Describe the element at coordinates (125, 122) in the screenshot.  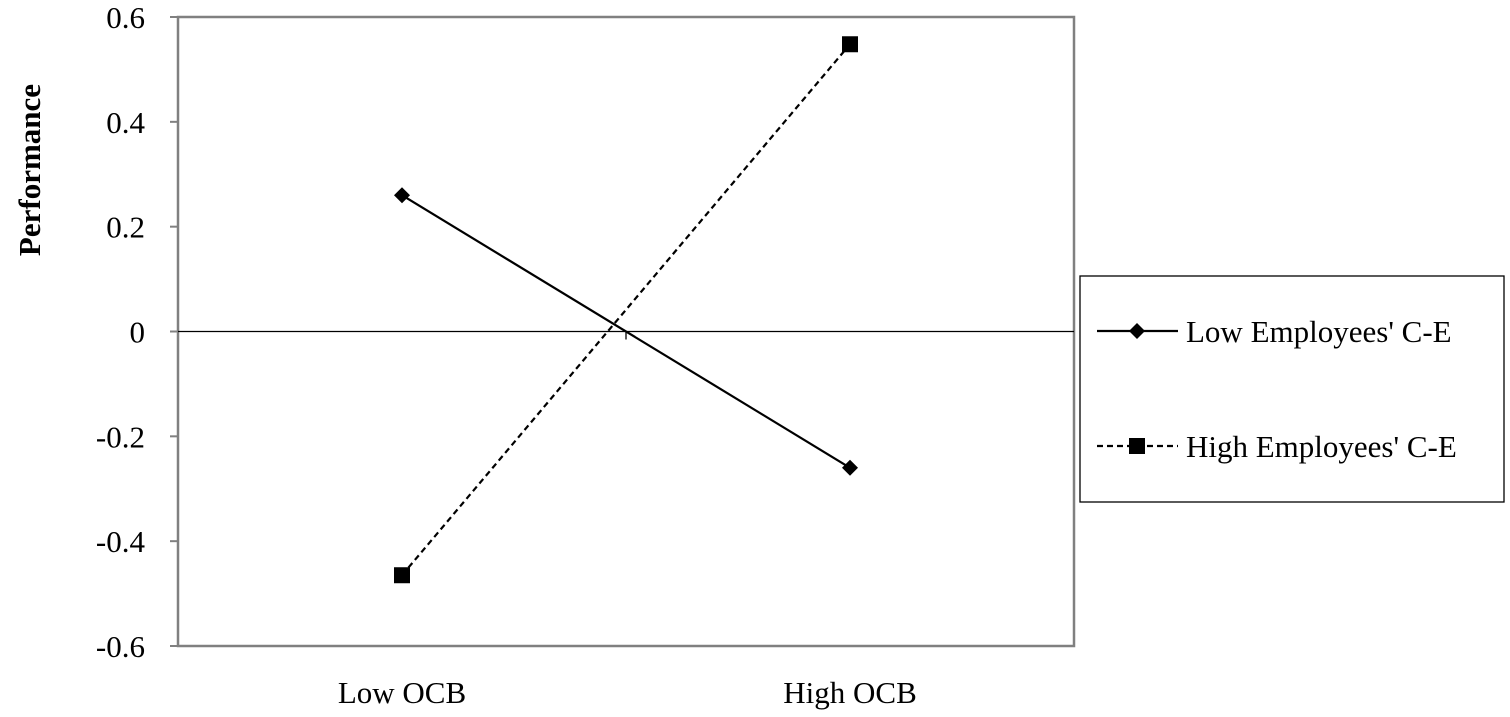
I see `y-tick-label: 0.4` at that location.